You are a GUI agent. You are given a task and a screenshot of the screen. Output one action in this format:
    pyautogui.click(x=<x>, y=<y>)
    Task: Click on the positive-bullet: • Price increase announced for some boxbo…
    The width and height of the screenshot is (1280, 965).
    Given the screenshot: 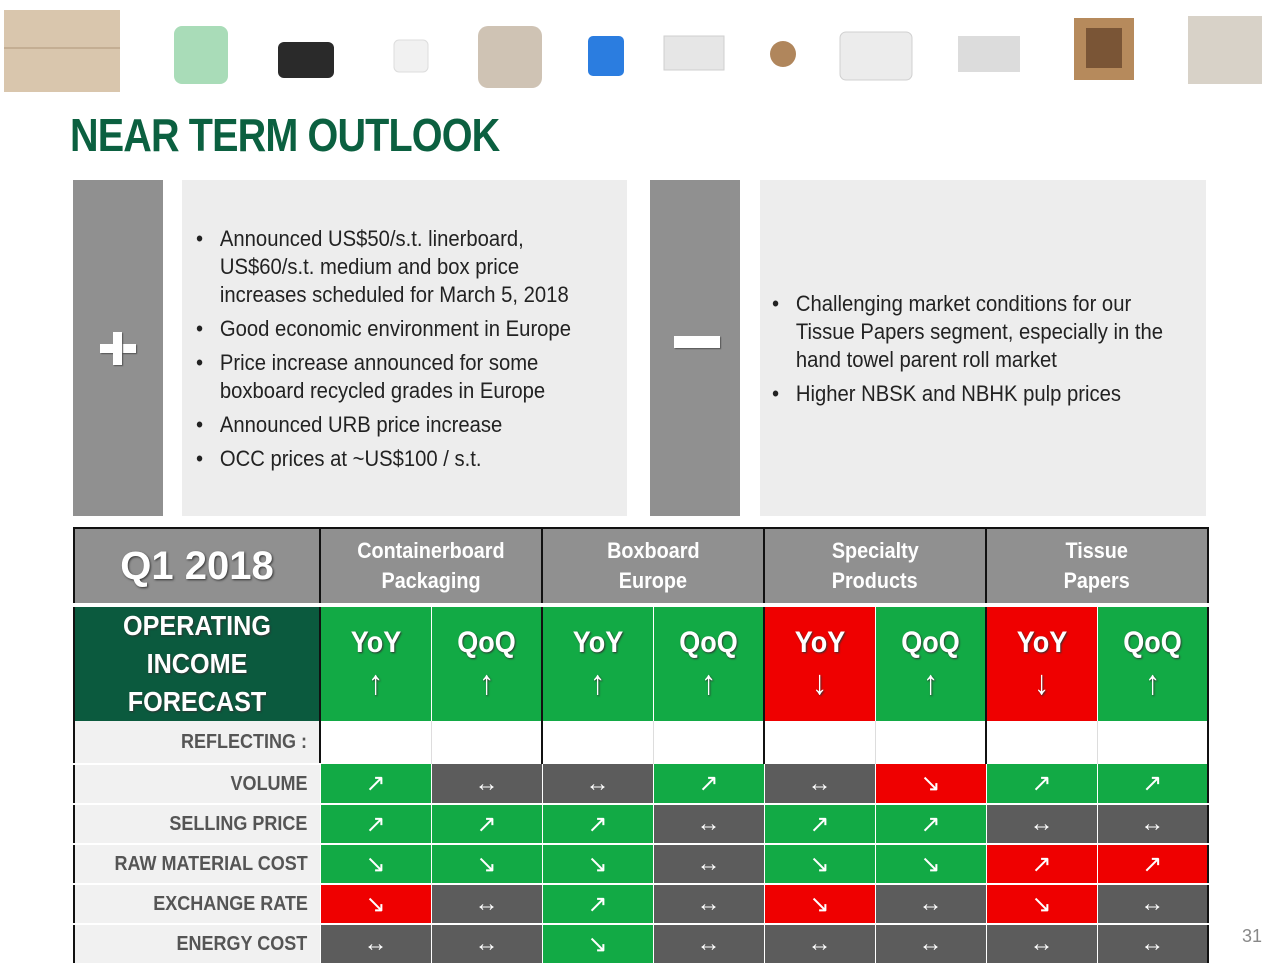 What is the action you would take?
    pyautogui.click(x=398, y=377)
    